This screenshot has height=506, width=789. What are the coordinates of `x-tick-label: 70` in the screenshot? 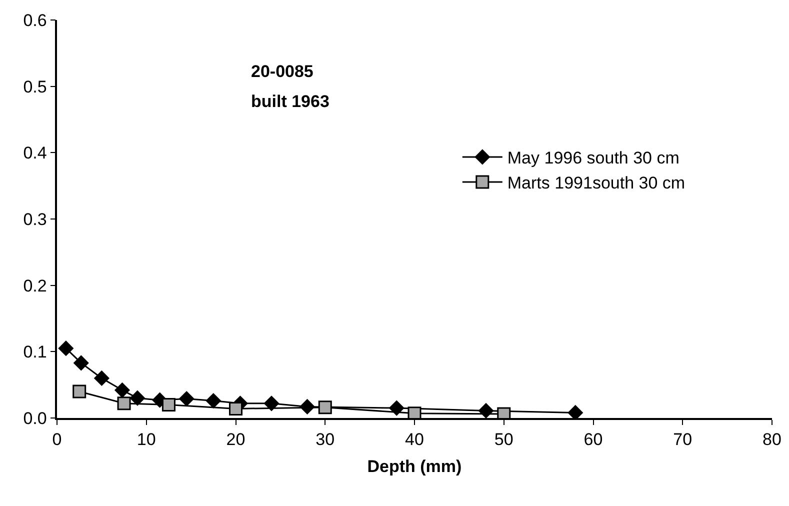 It's located at (682, 440).